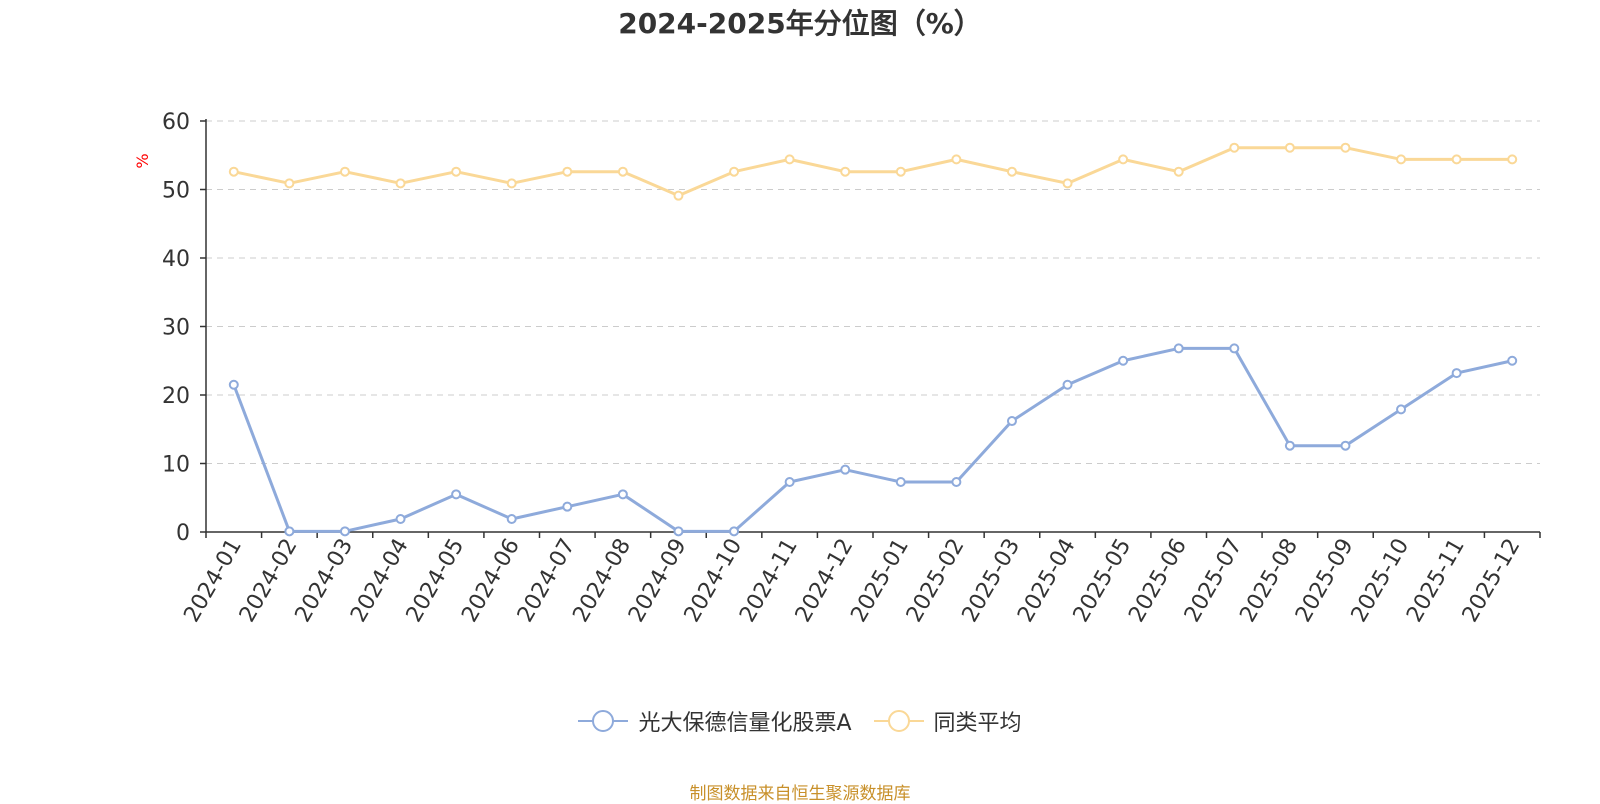 This screenshot has width=1600, height=804. Describe the element at coordinates (800, 794) in the screenshot. I see `data-source-note: 制图数据来自恒生聚源数据库` at that location.